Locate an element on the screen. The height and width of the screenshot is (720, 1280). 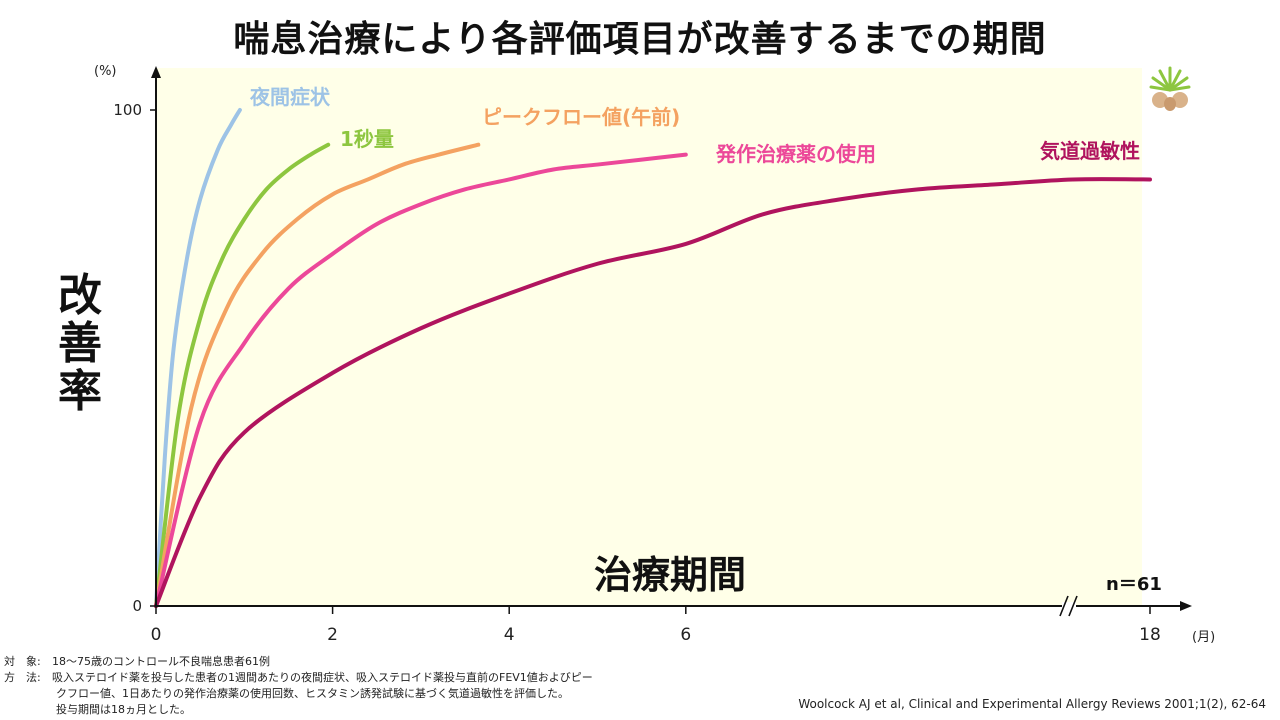
x-tick-label: 4 is located at coordinates (509, 635).